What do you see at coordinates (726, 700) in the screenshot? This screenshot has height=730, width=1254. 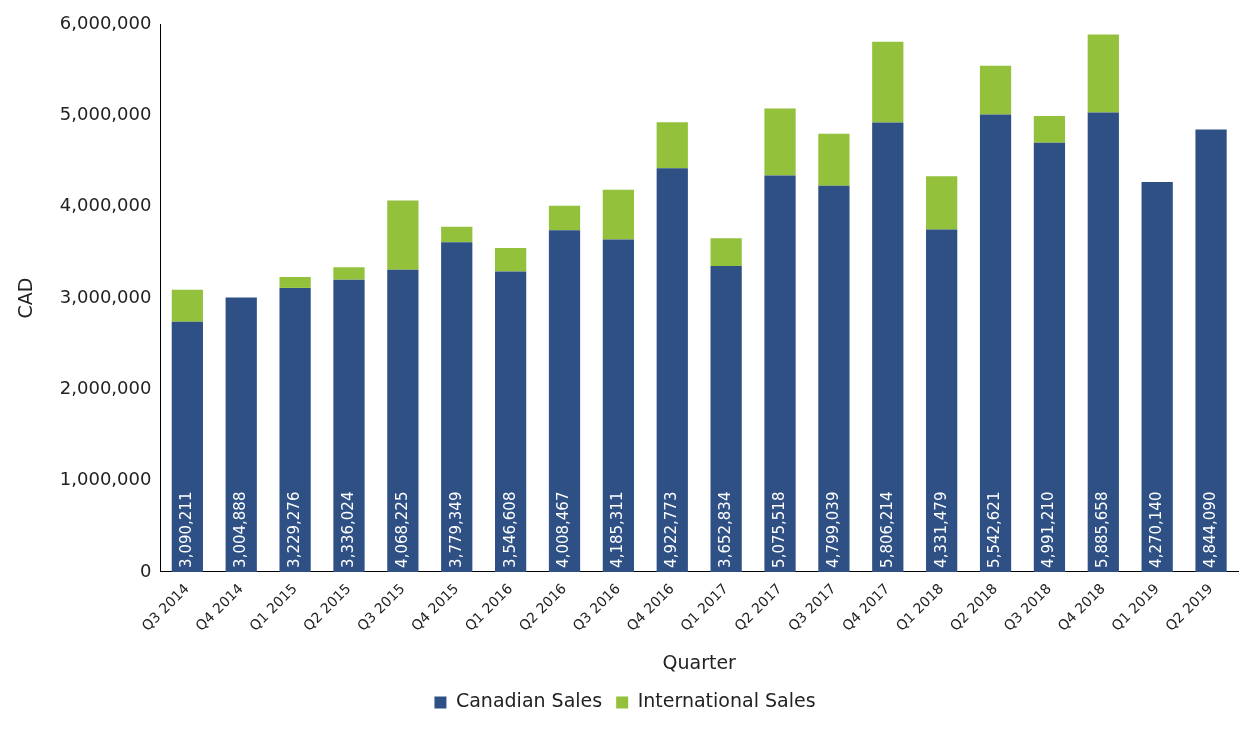 I see `legend-label: International Sales` at bounding box center [726, 700].